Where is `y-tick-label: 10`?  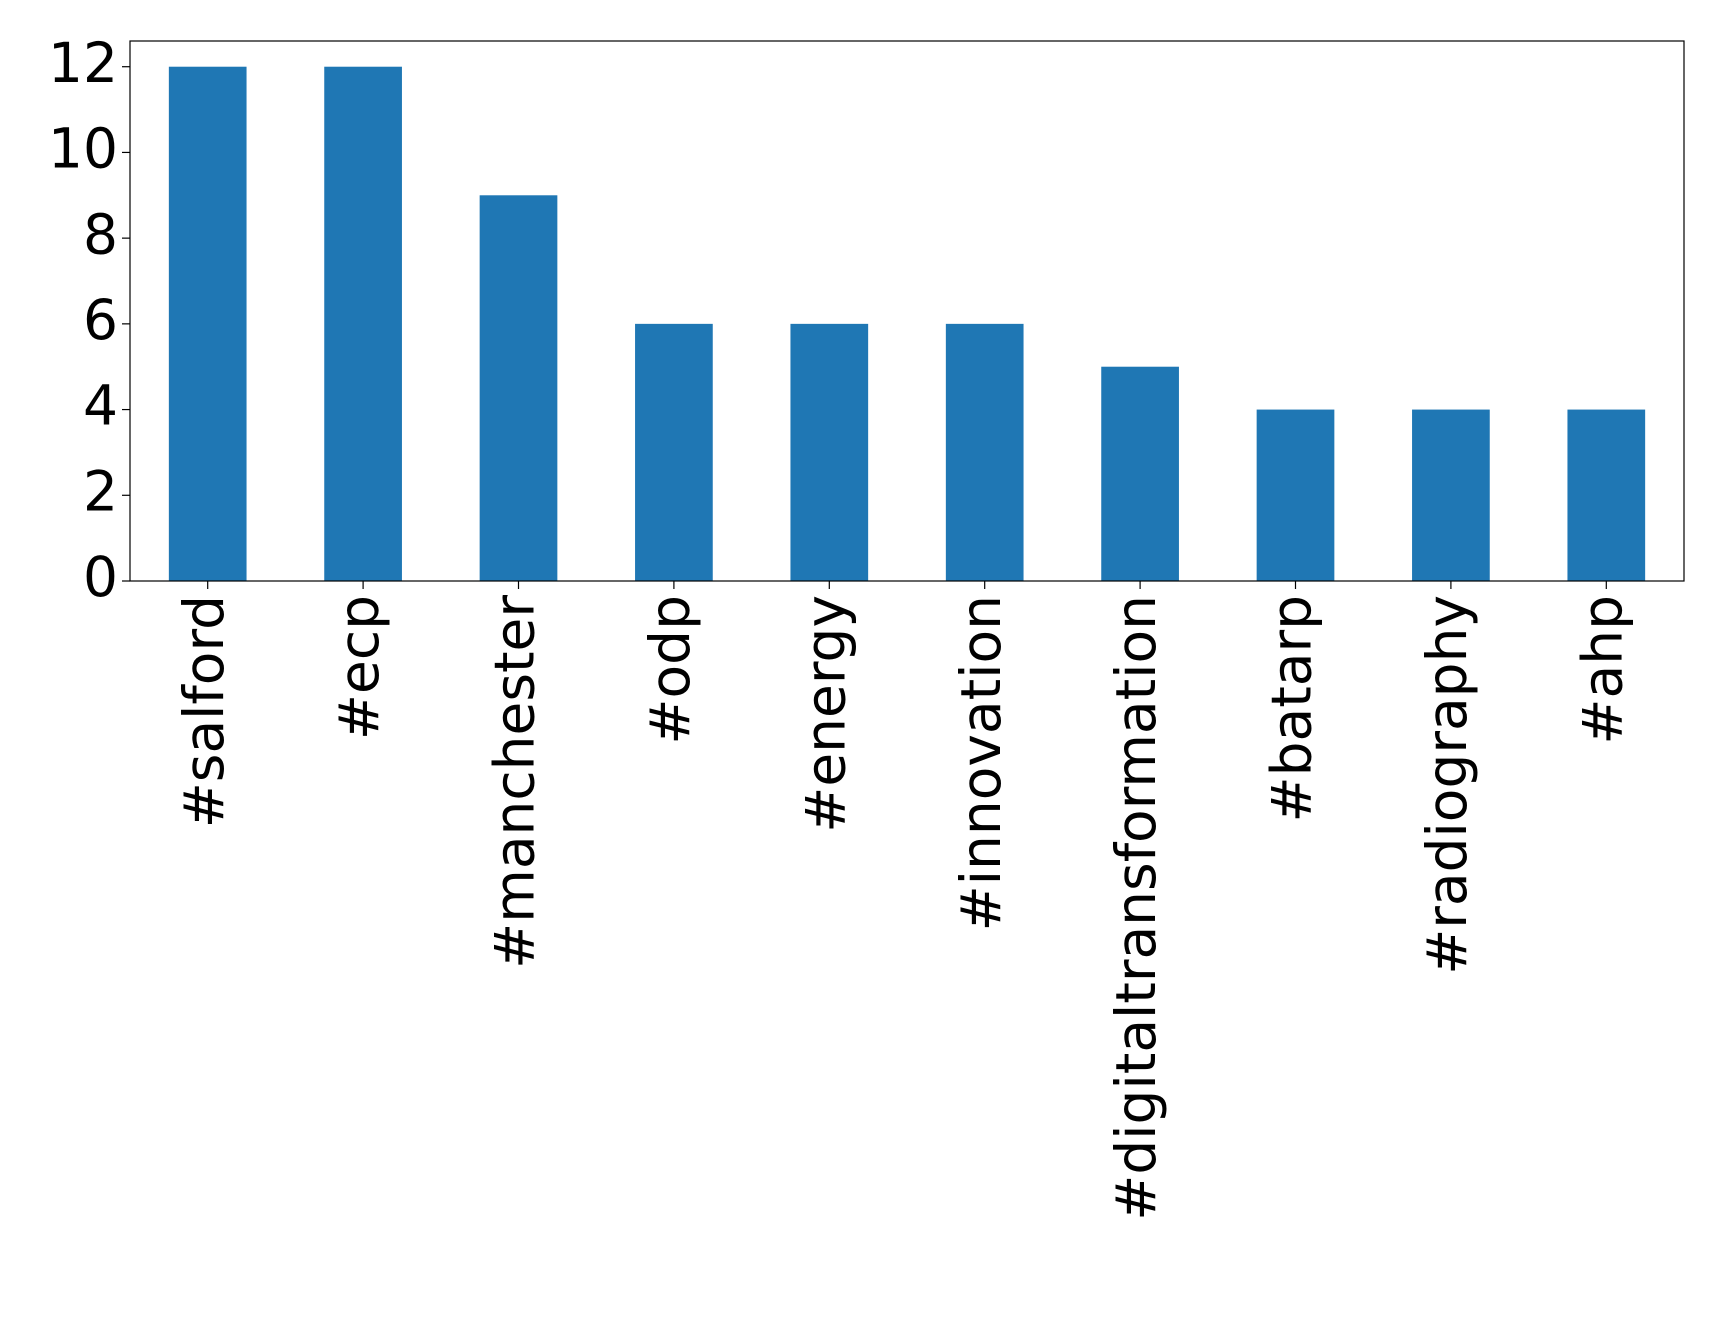
y-tick-label: 10 is located at coordinates (83, 149).